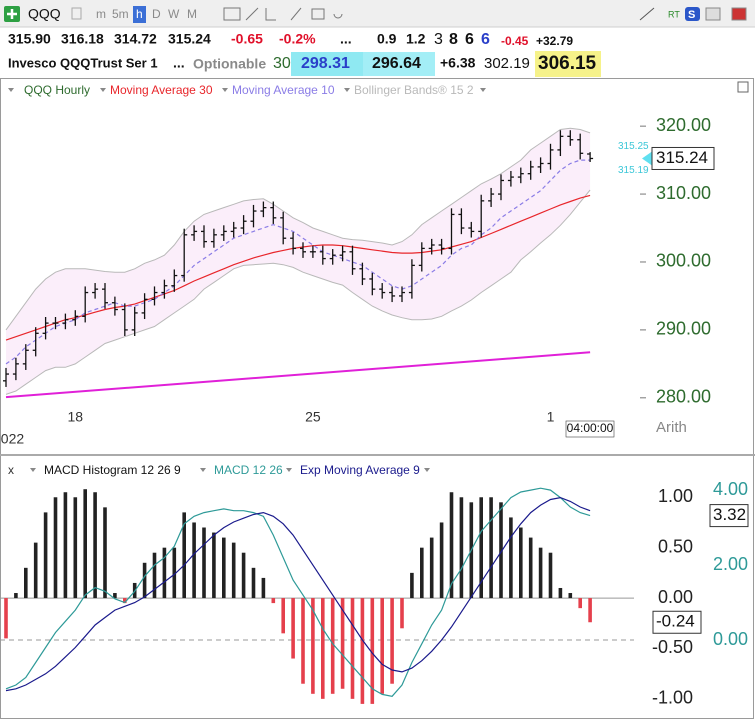 This screenshot has width=755, height=719. What do you see at coordinates (11, 470) in the screenshot?
I see `close-indicator: x` at bounding box center [11, 470].